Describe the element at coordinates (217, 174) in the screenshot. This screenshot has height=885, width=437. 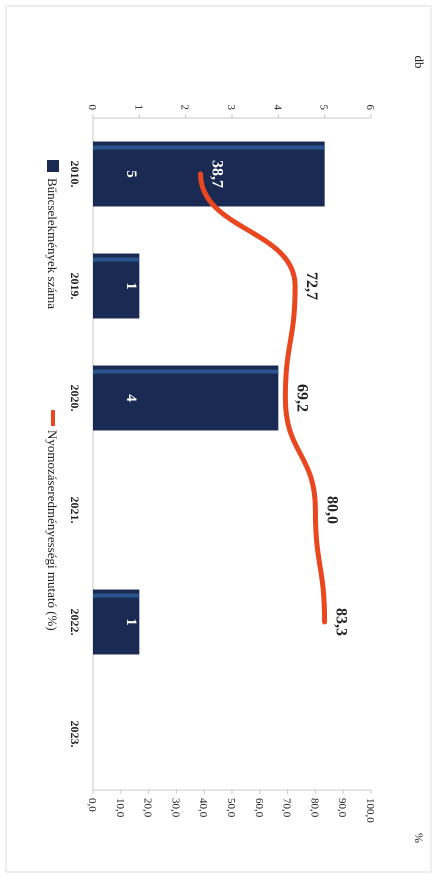
I see `line-value-label: 38,7` at that location.